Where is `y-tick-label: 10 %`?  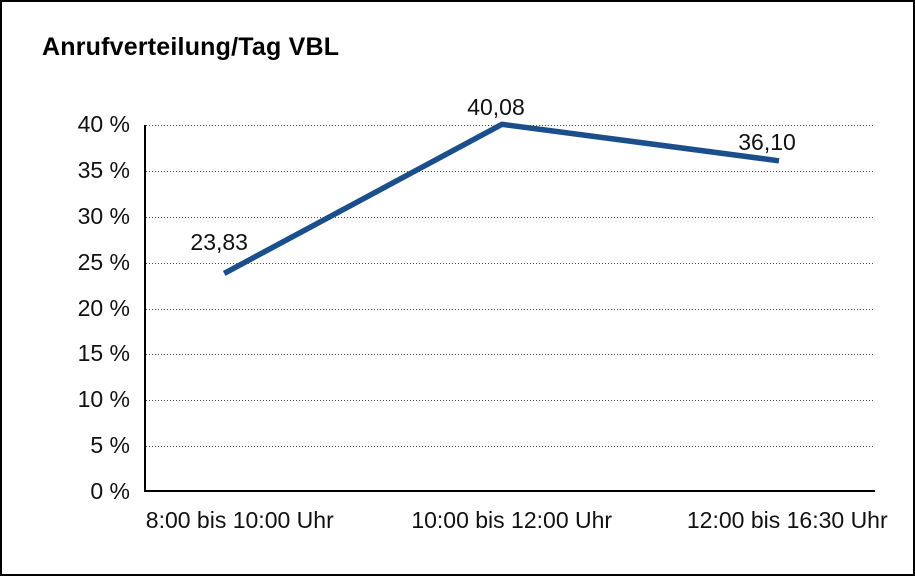
y-tick-label: 10 % is located at coordinates (103, 399).